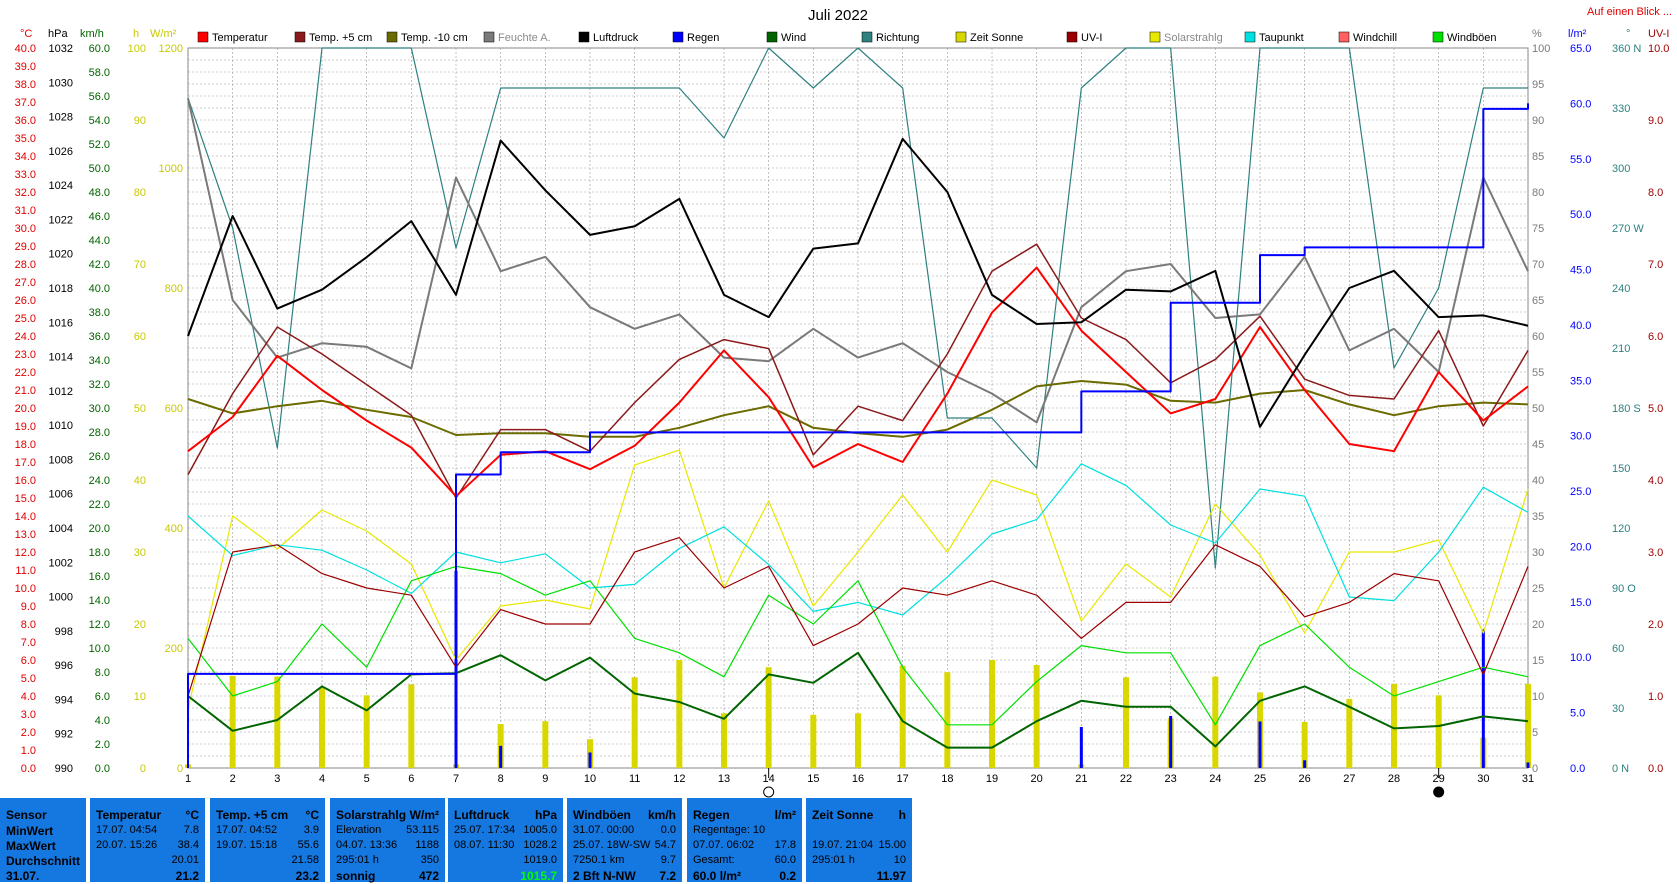  Describe the element at coordinates (744, 876) in the screenshot. I see `stats-row: 60.0 l/m² 0.2` at that location.